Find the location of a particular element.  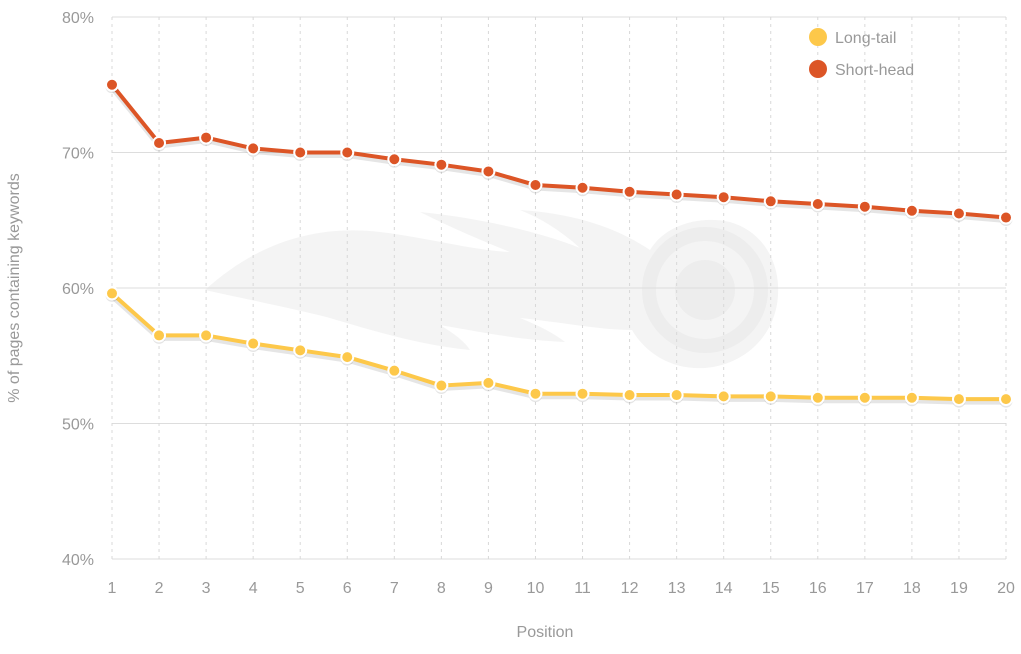

x-tick-label: 14 is located at coordinates (724, 588).